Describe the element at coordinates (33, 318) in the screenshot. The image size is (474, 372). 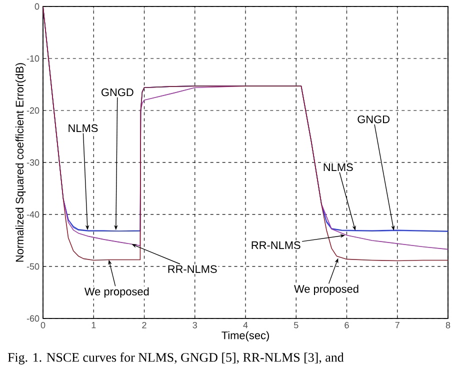
I see `y-tick-label: -60` at that location.